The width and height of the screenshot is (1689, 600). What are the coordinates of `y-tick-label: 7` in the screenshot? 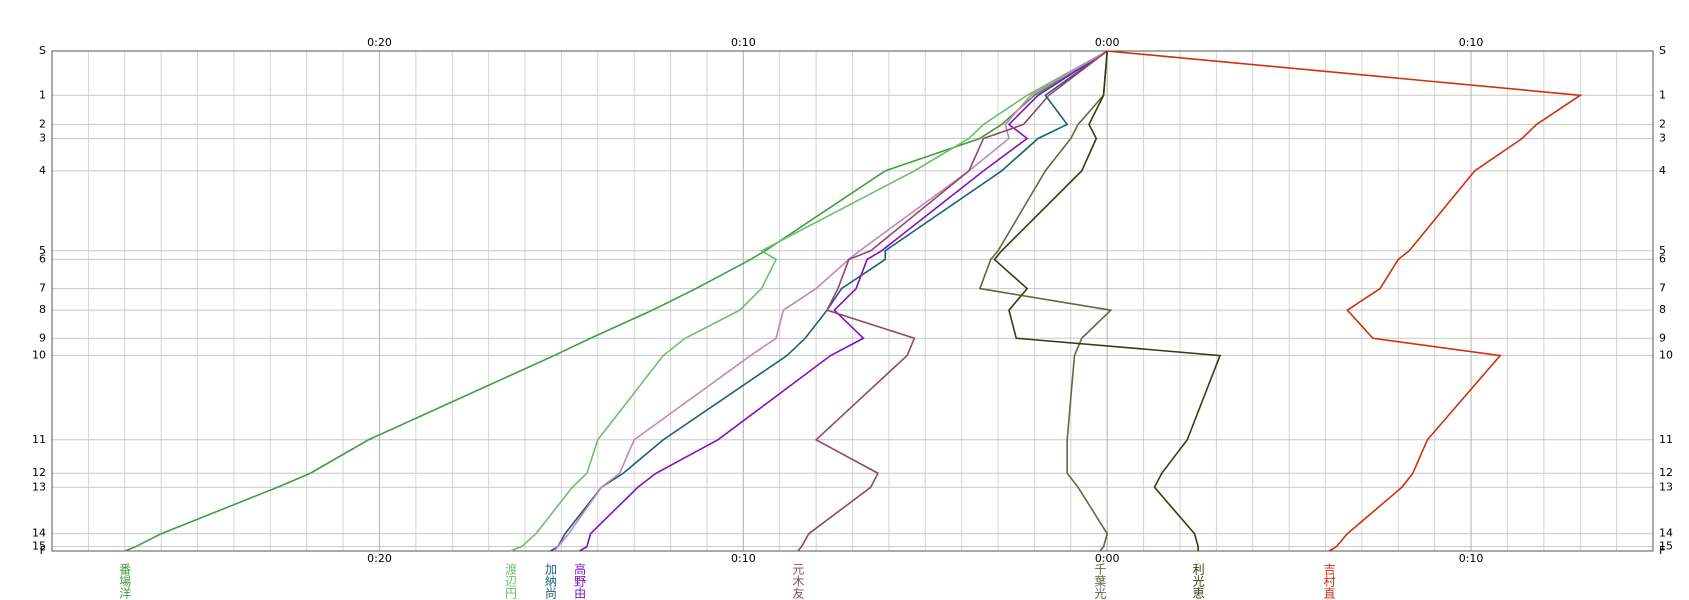 It's located at (42, 288).